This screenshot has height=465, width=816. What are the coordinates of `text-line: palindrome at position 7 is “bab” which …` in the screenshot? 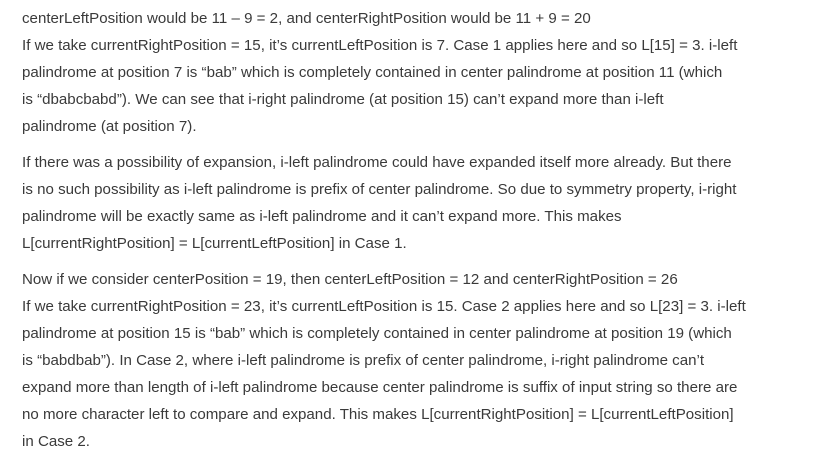 It's located at (372, 72).